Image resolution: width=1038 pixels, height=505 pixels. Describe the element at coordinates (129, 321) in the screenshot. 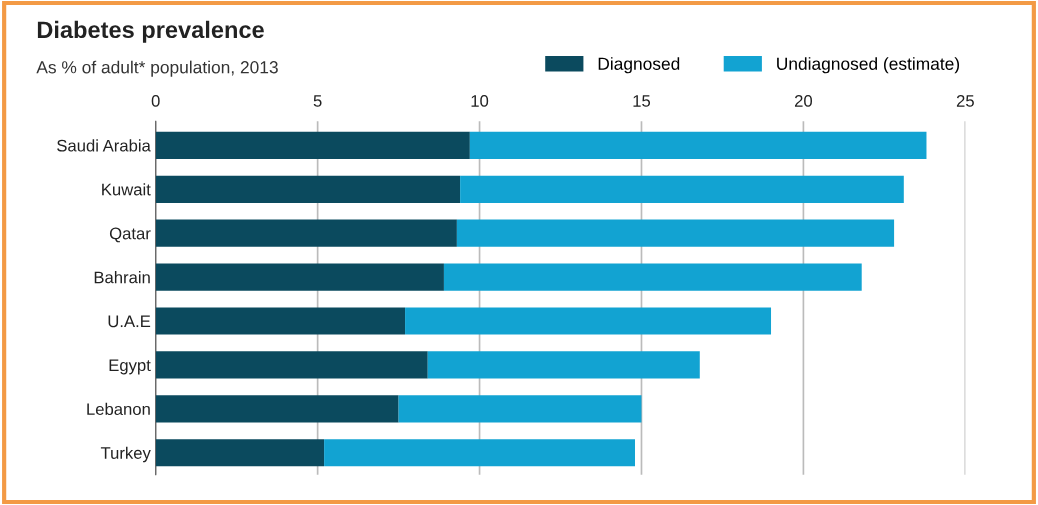

I see `y-tick-label: U.A.E` at that location.